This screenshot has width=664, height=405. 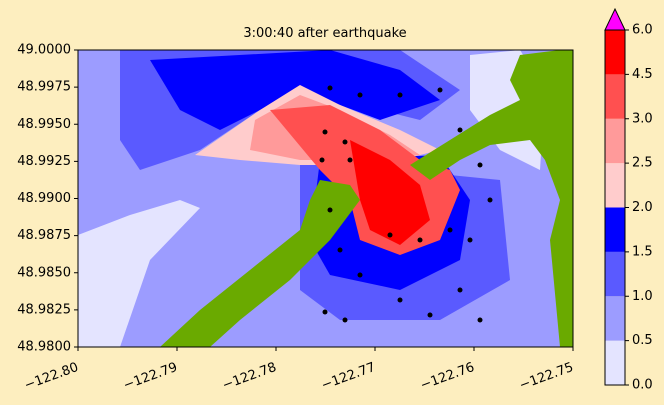 I want to click on y-tick-label: 48.9900, so click(x=44, y=198).